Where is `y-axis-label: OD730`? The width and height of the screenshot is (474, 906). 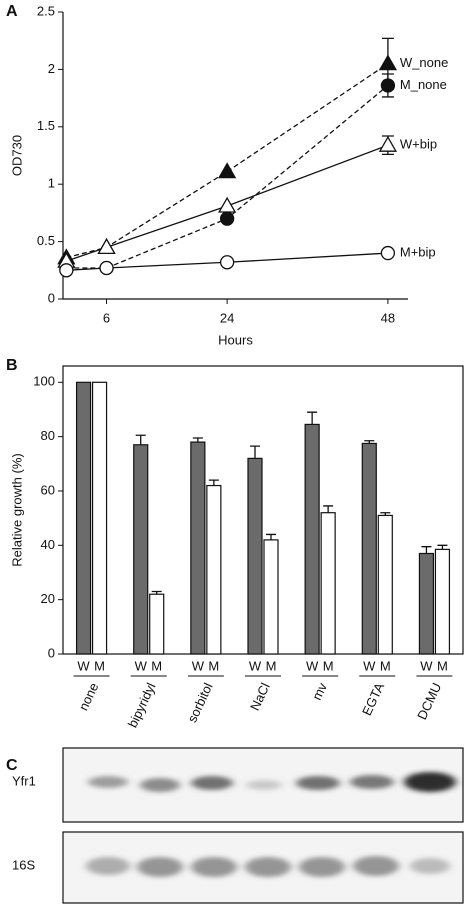 y-axis-label: OD730 is located at coordinates (16, 155).